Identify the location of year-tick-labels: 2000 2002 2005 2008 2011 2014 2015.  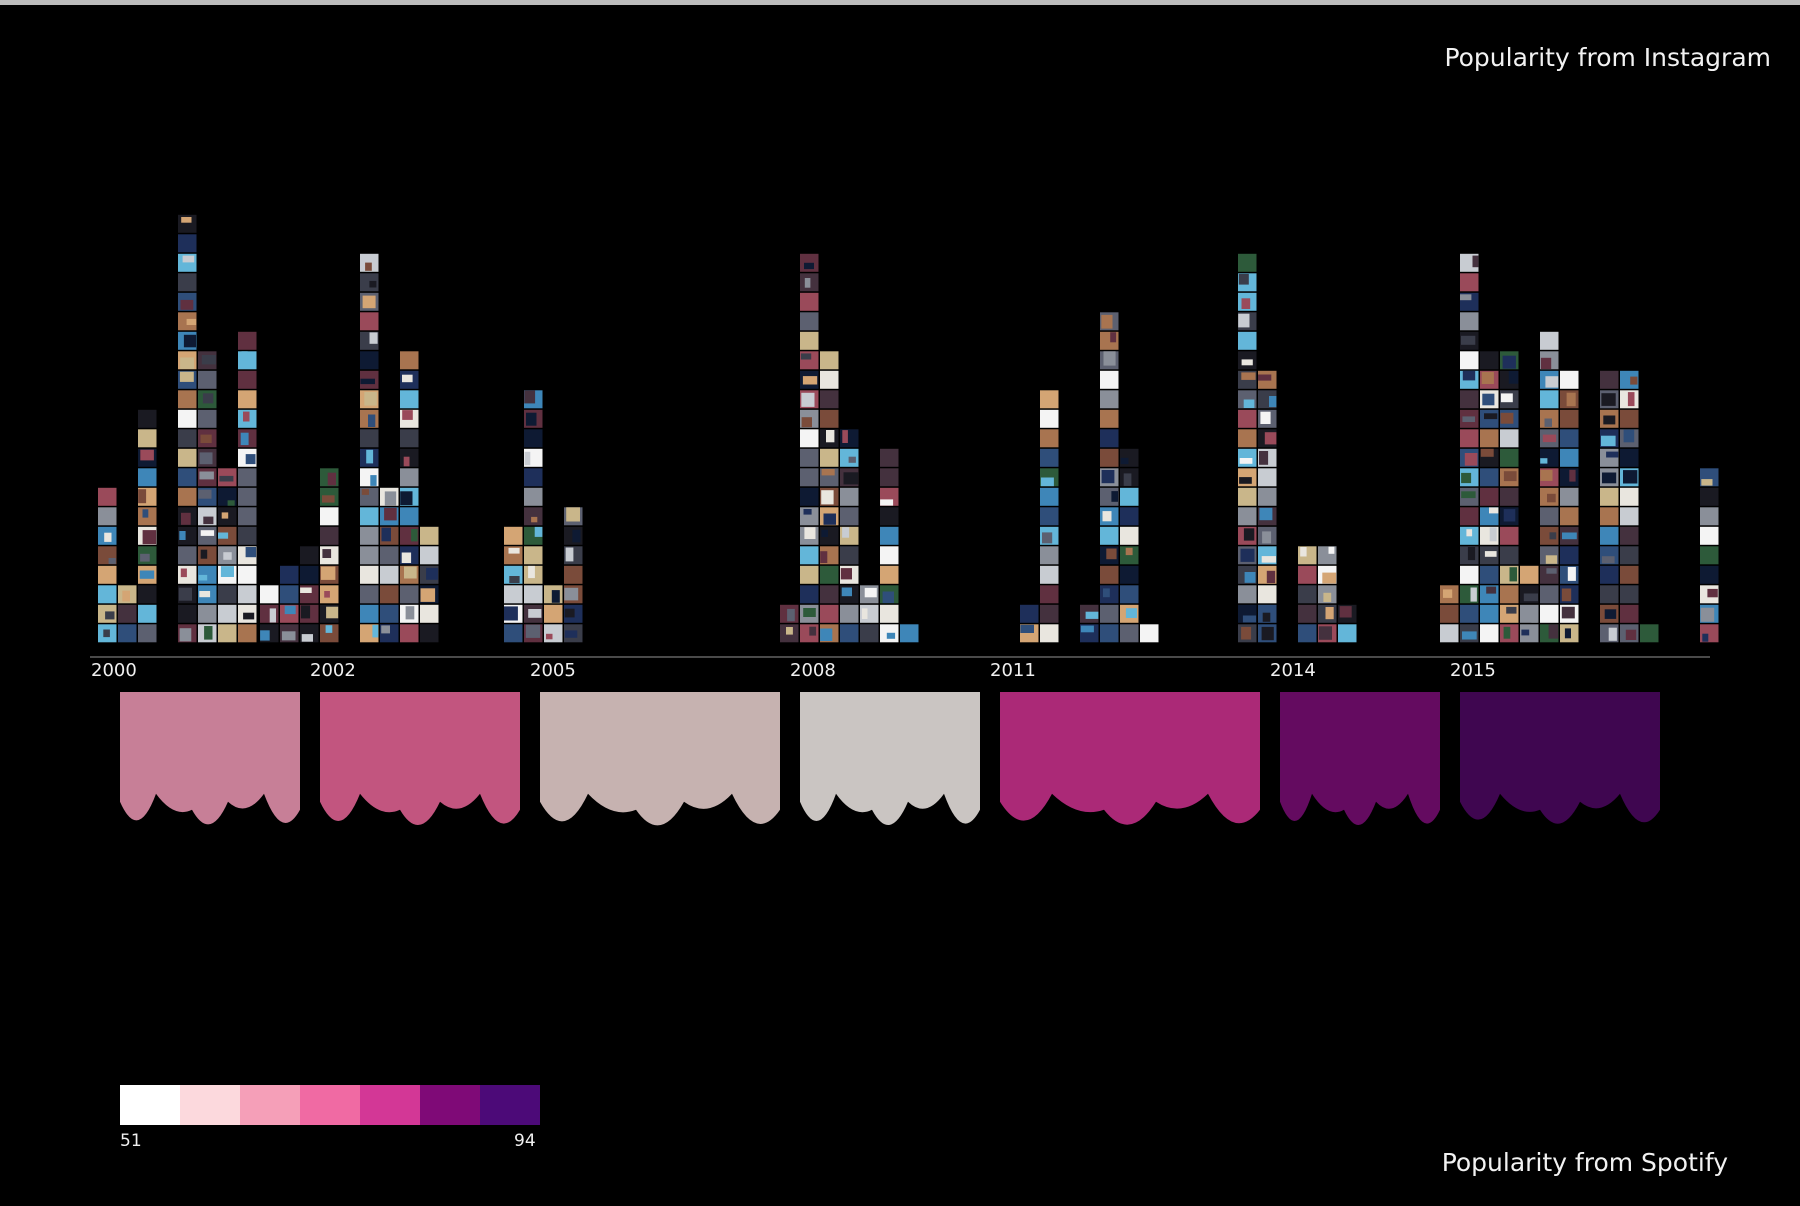
(793, 670).